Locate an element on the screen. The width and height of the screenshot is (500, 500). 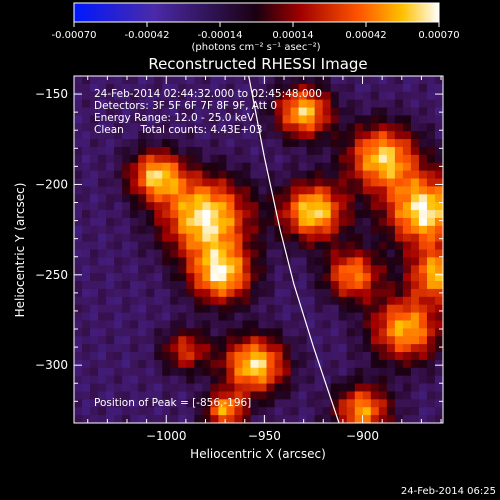
x-tick-label: −950 is located at coordinates (264, 436).